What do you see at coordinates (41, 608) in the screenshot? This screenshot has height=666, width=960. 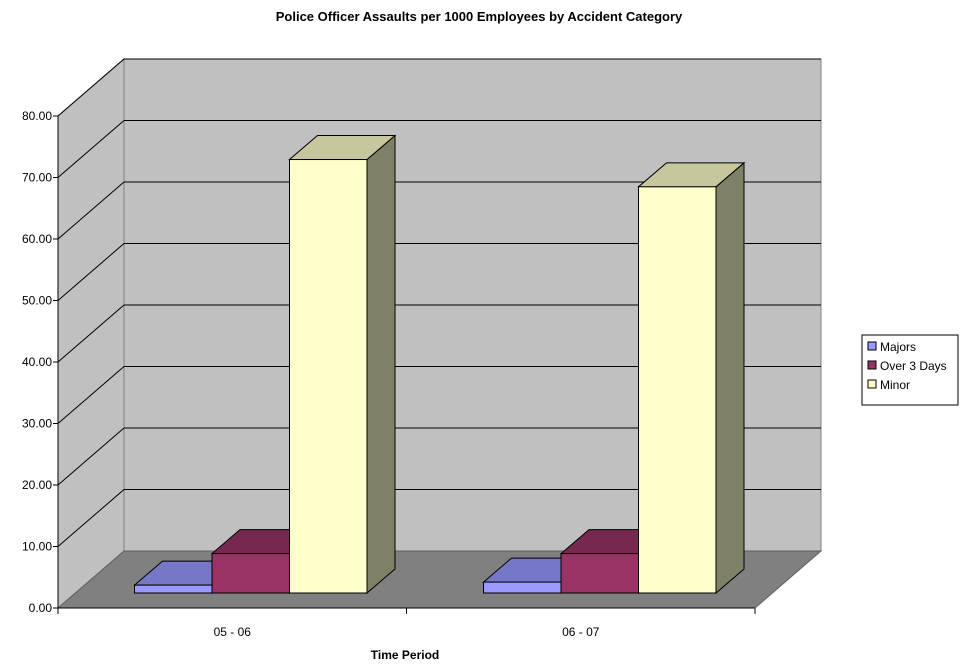 I see `y-tick-label: 0.00` at bounding box center [41, 608].